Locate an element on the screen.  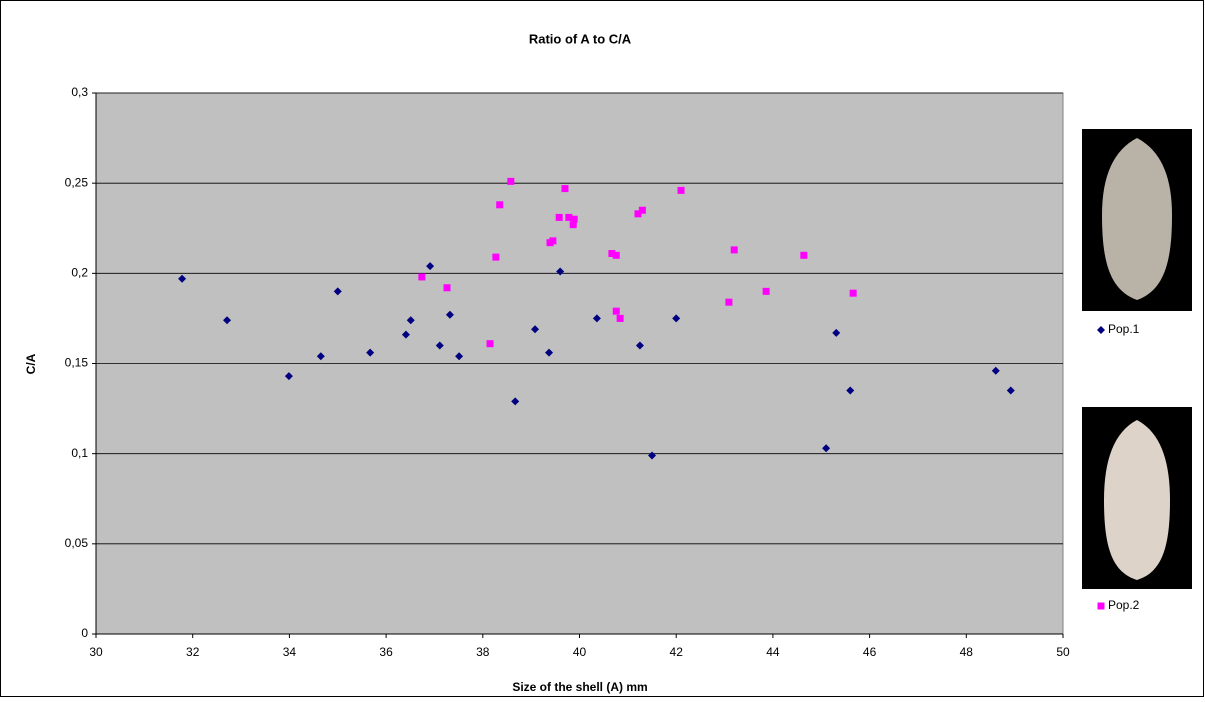
y-tick-label: 0,2 is located at coordinates (79, 273).